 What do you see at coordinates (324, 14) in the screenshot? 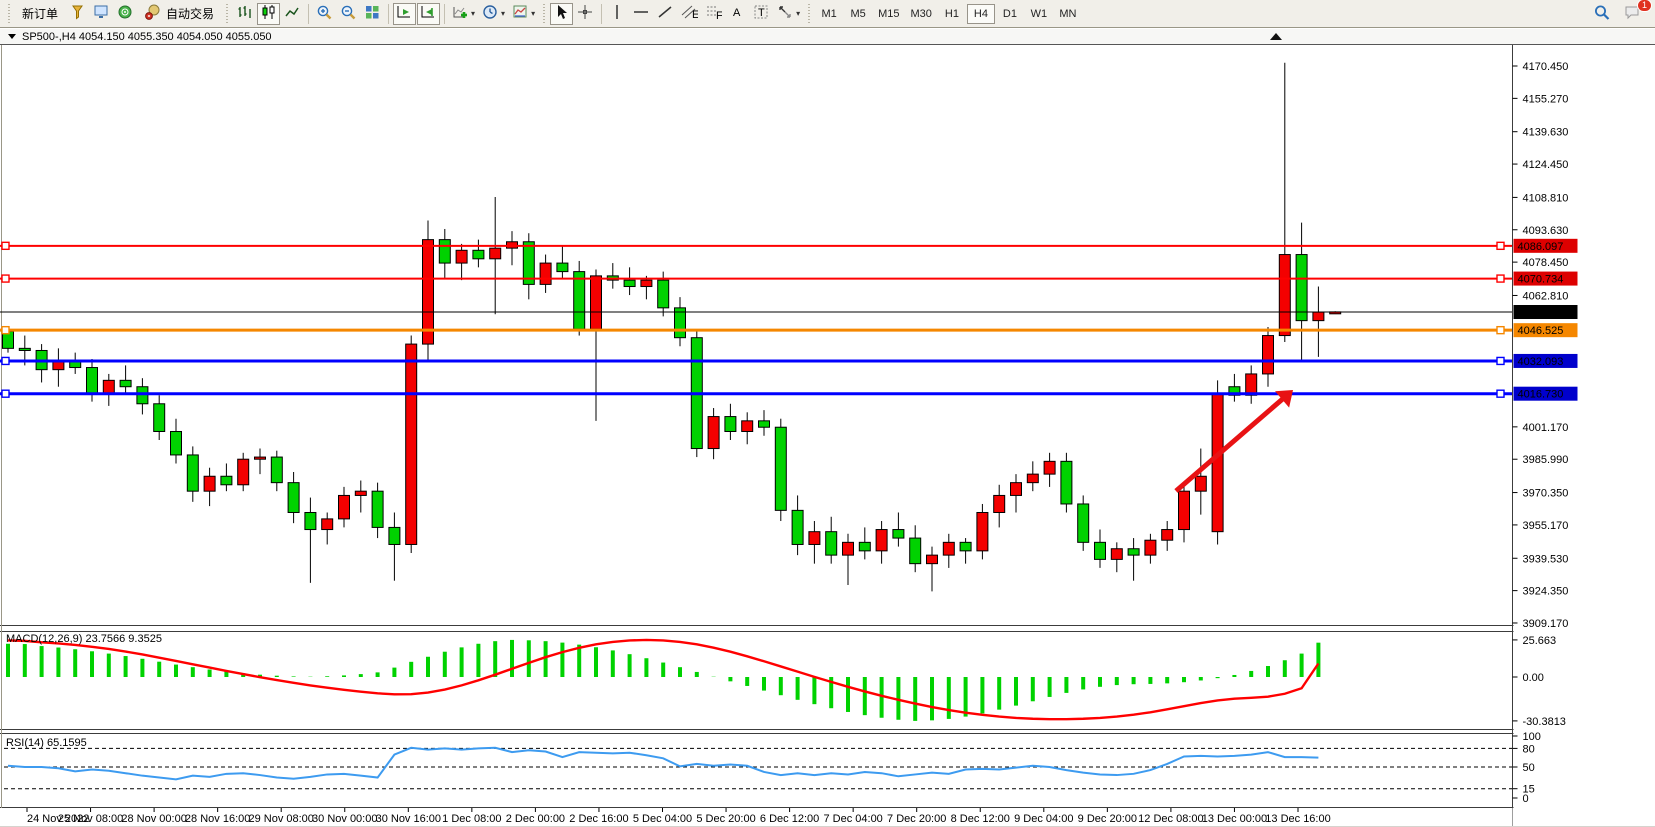
I see `zoom-in-button` at bounding box center [324, 14].